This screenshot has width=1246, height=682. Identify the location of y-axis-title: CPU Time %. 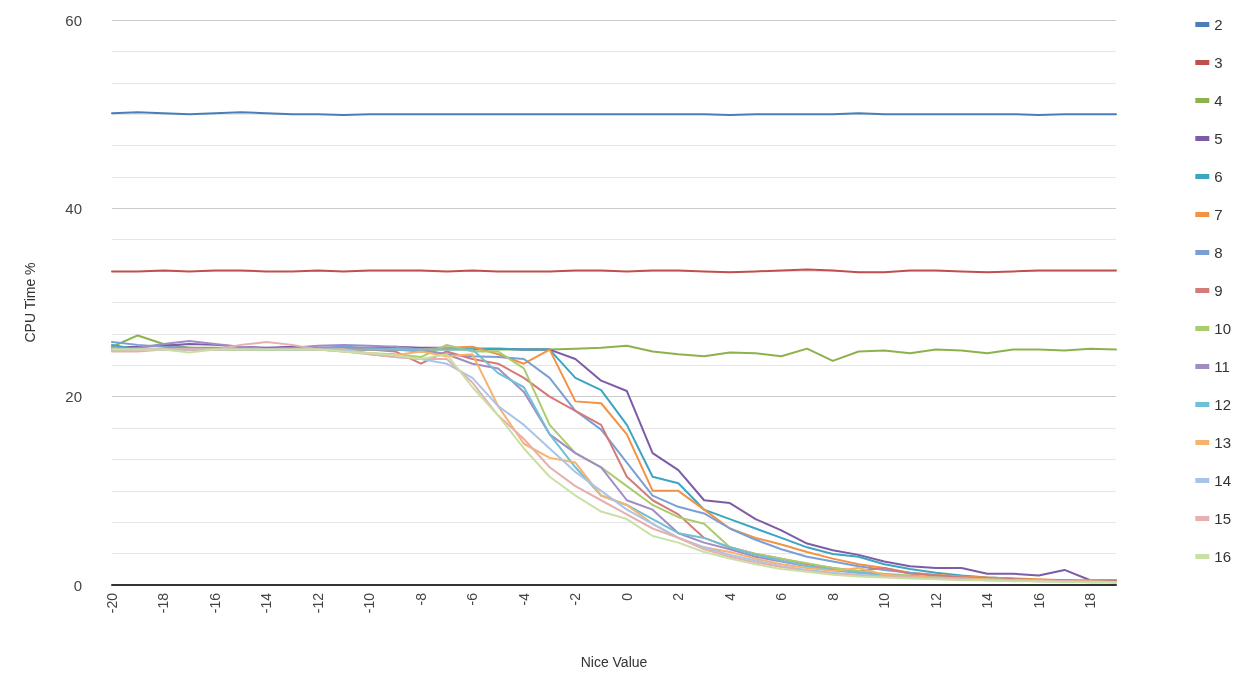
(30, 302).